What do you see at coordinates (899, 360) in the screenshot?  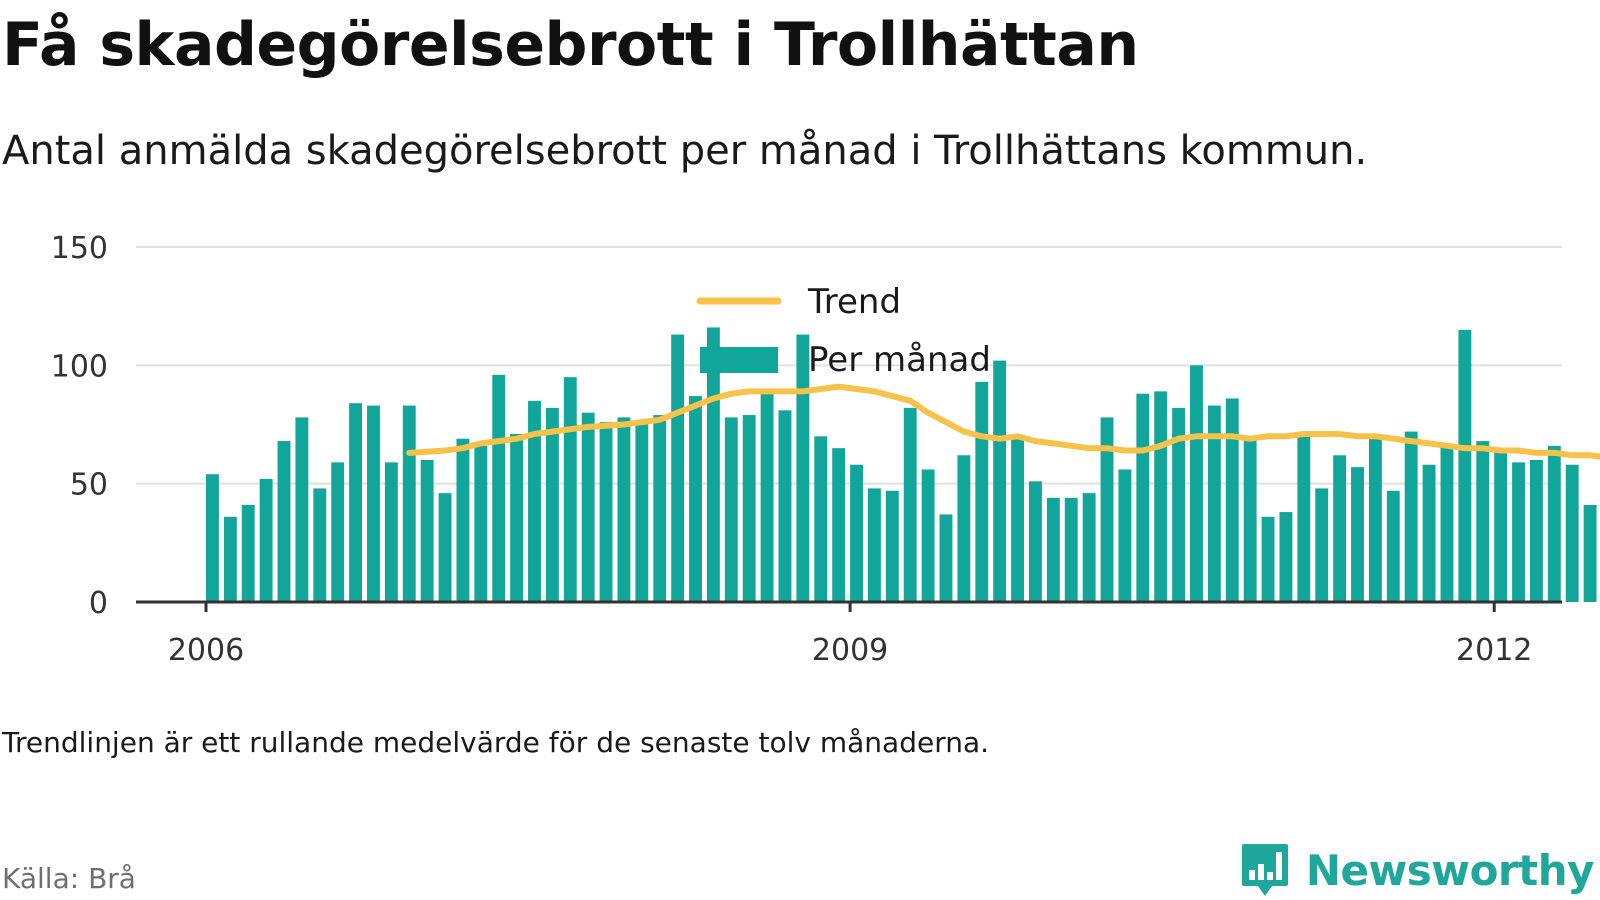 I see `legend-label: Per månad` at bounding box center [899, 360].